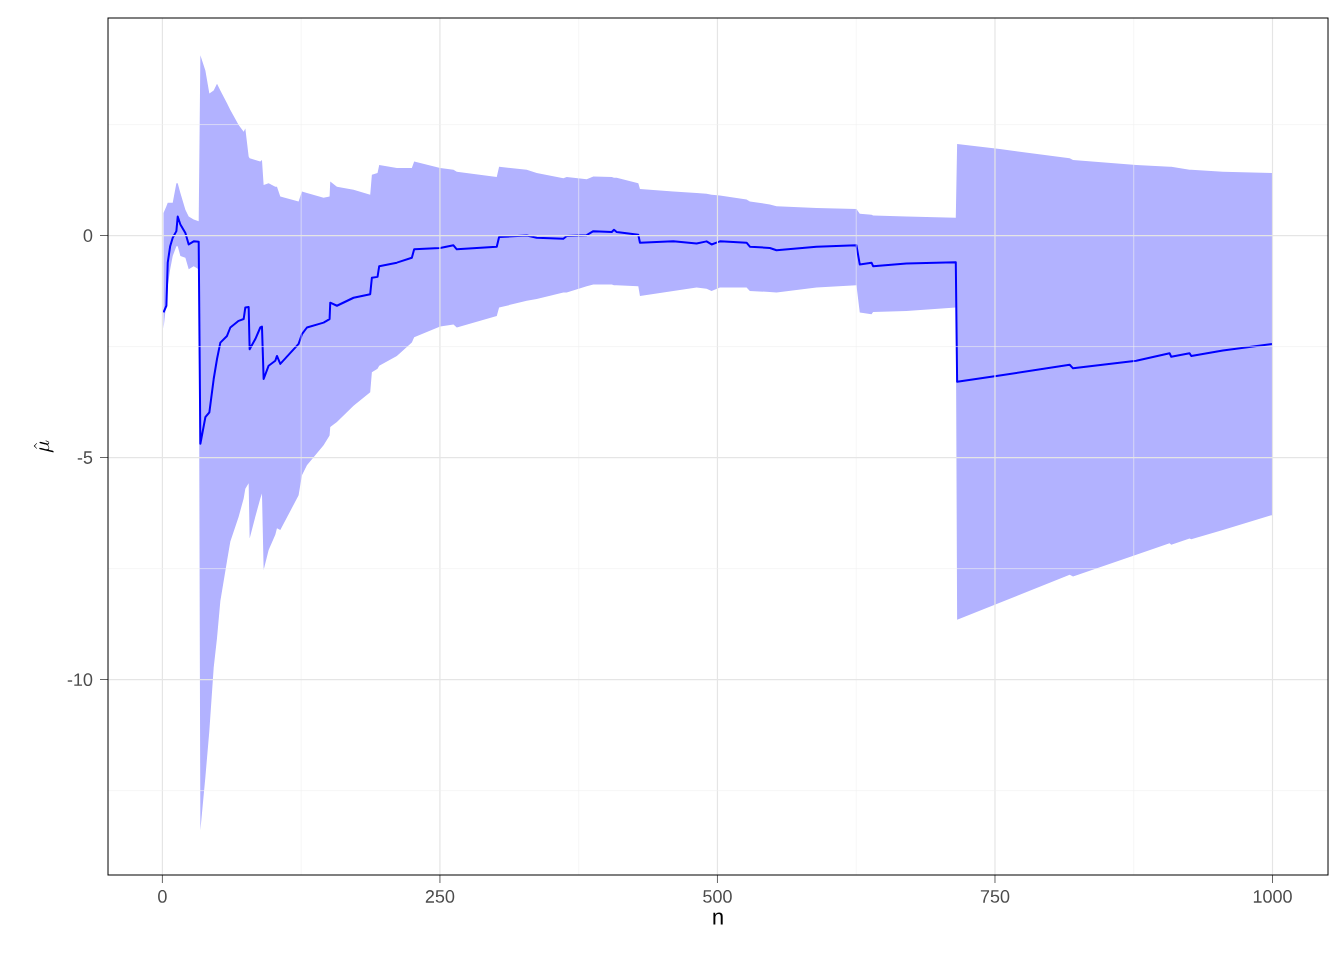  I want to click on x-tick-label: 1000, so click(1272, 896).